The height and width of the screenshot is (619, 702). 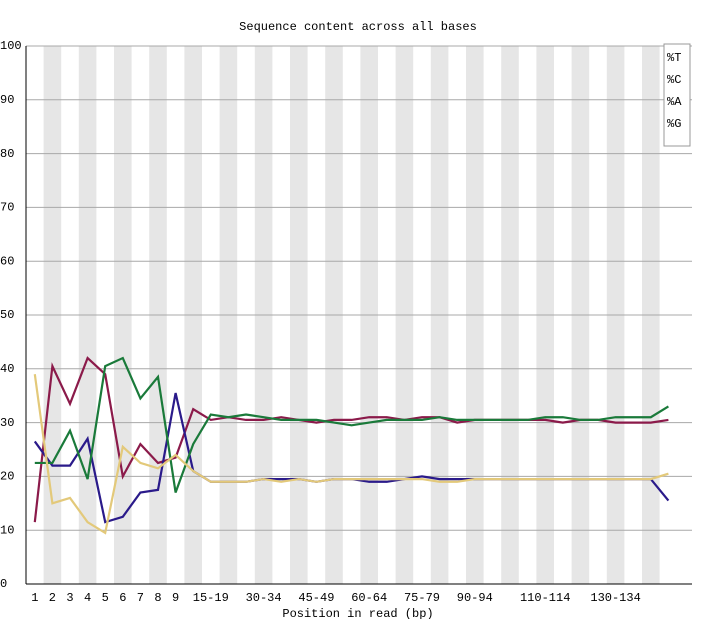 I want to click on legend-entry: %A, so click(x=674, y=102).